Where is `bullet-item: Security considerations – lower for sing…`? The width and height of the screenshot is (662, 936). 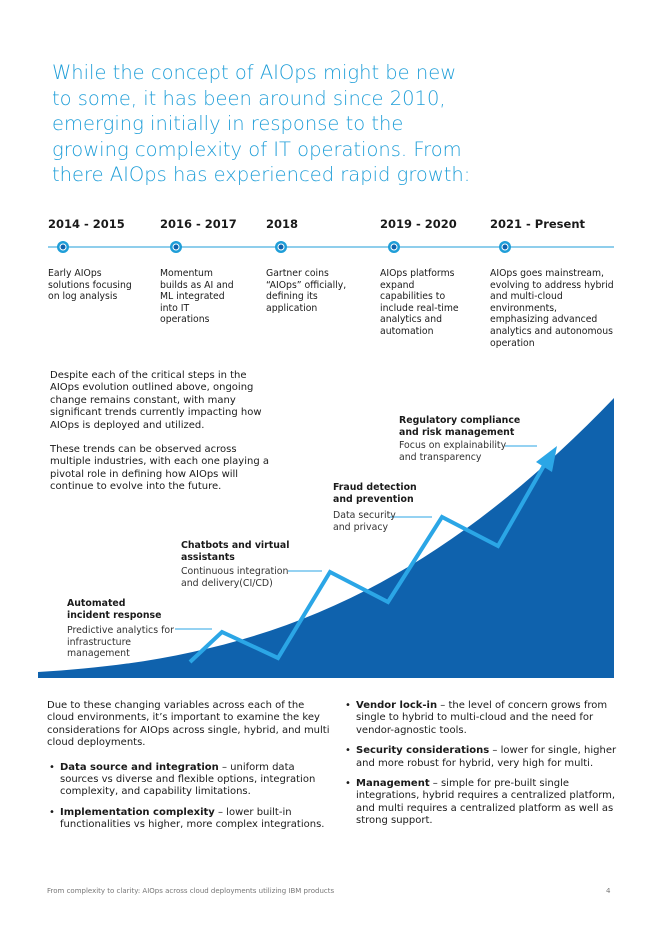
bullet-item: Security considerations – lower for sing… is located at coordinates (486, 757).